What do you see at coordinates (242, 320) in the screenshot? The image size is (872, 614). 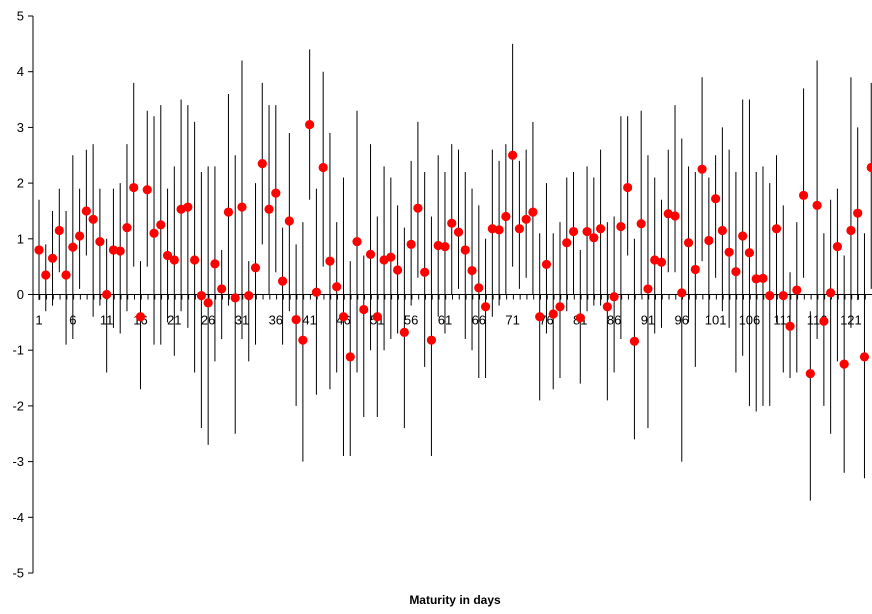 I see `x-tick-label: 31` at bounding box center [242, 320].